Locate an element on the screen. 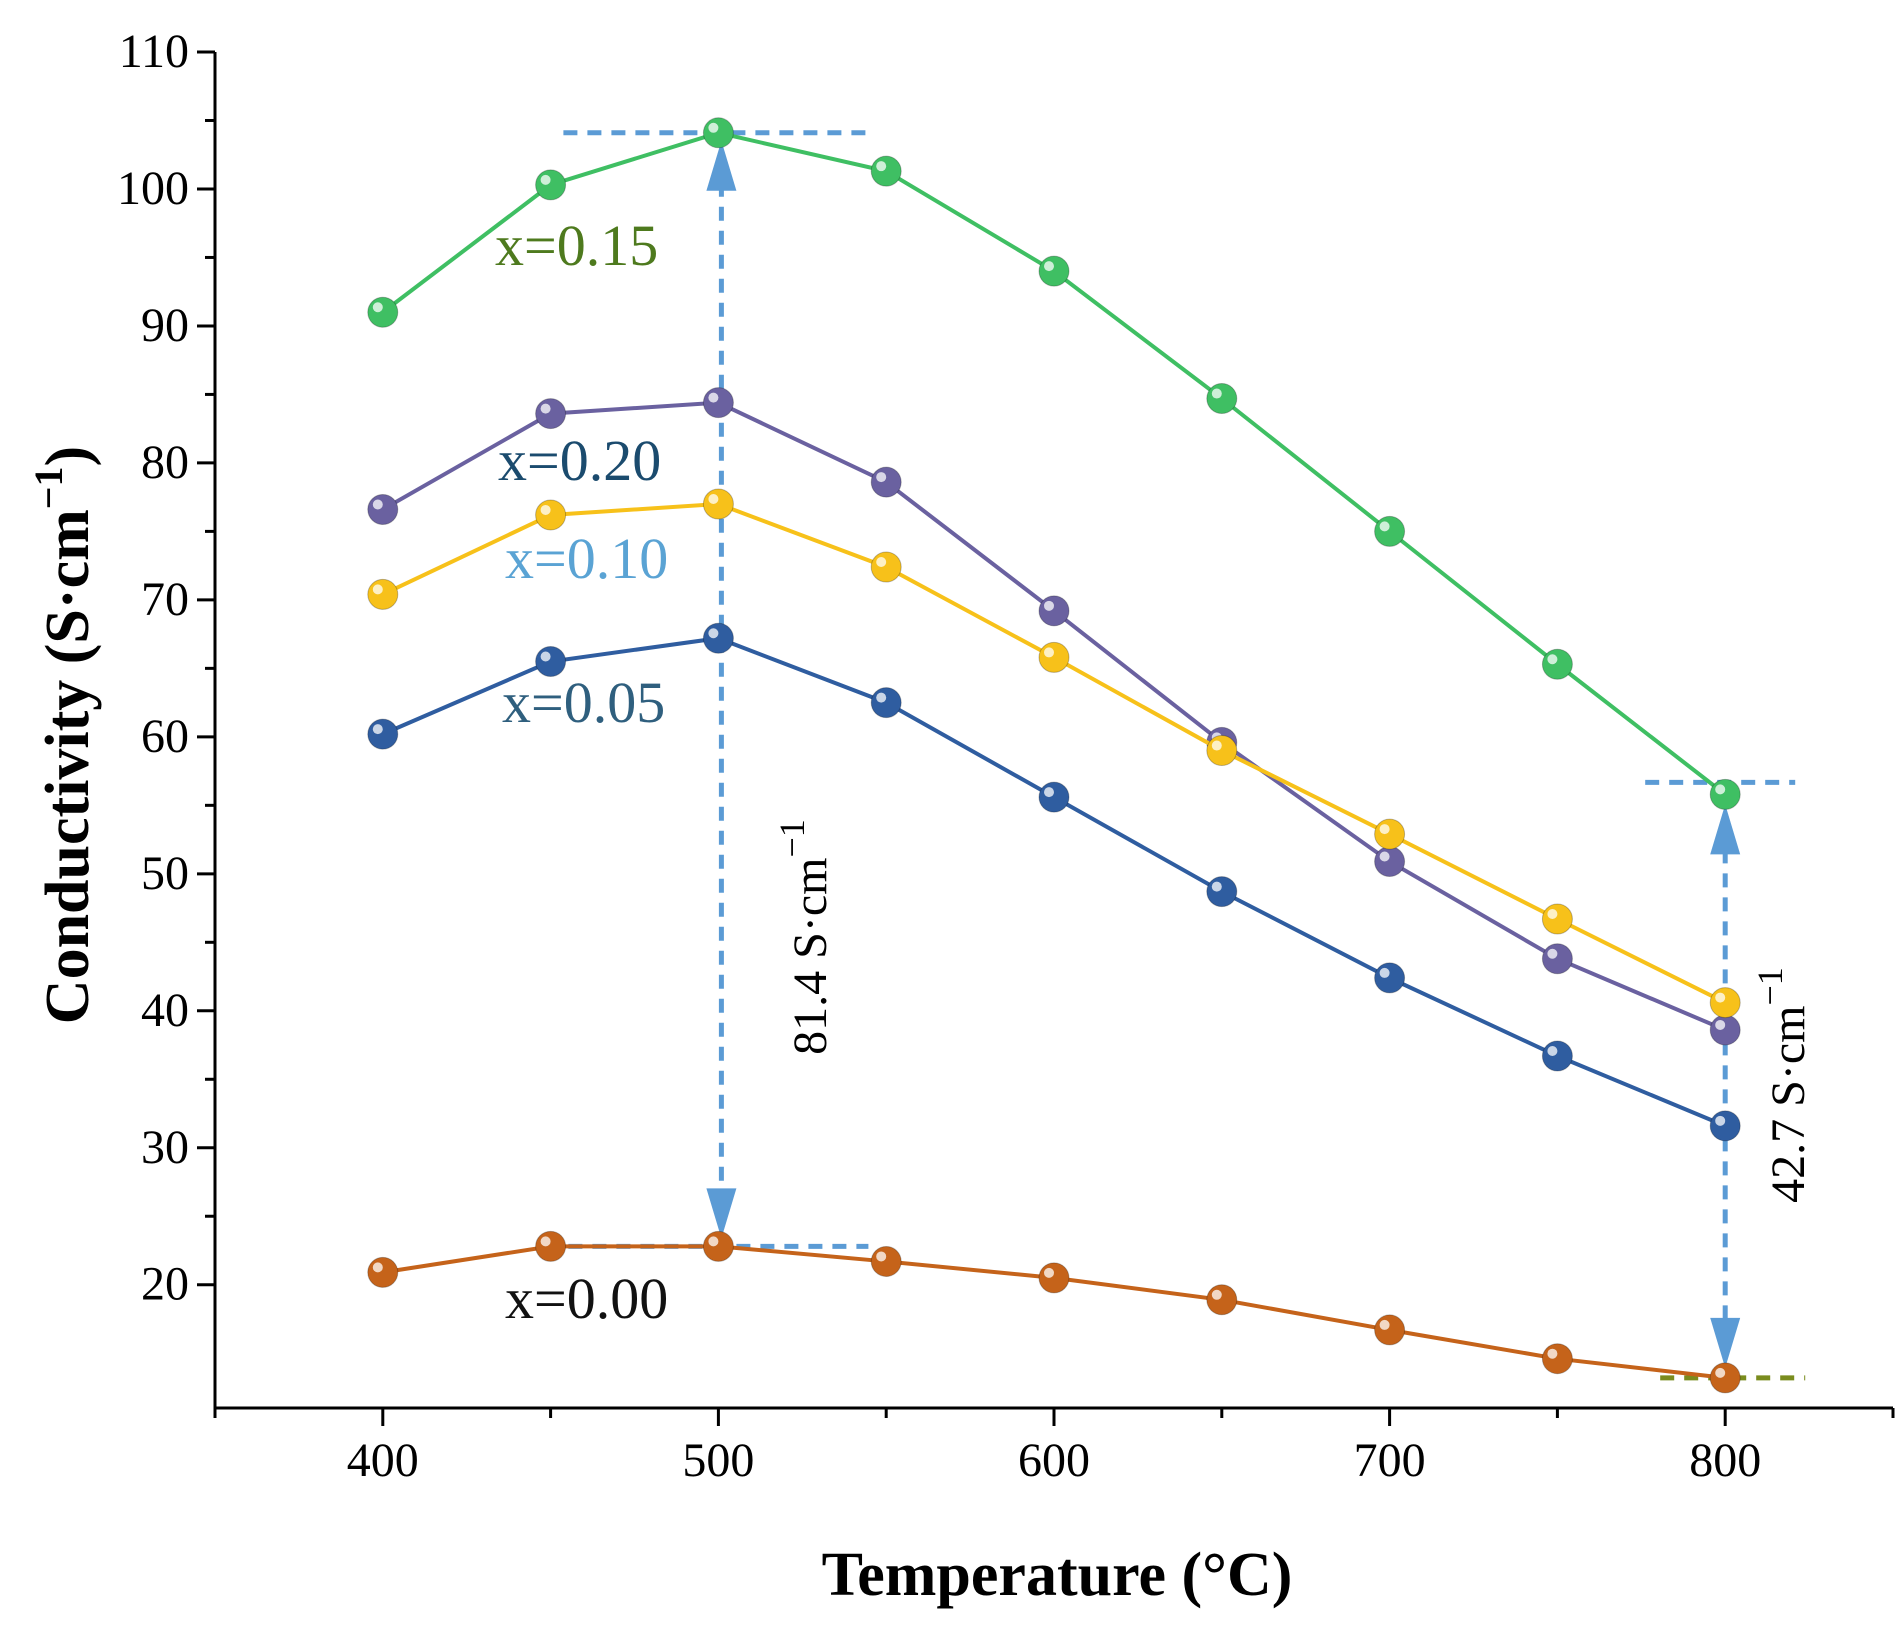 The width and height of the screenshot is (1900, 1647). x-axis-label: Temperature (°C) is located at coordinates (1057, 1575).